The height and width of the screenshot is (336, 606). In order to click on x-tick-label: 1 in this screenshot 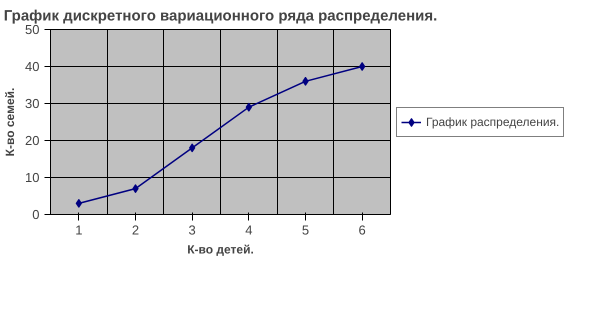, I will do `click(78, 230)`.